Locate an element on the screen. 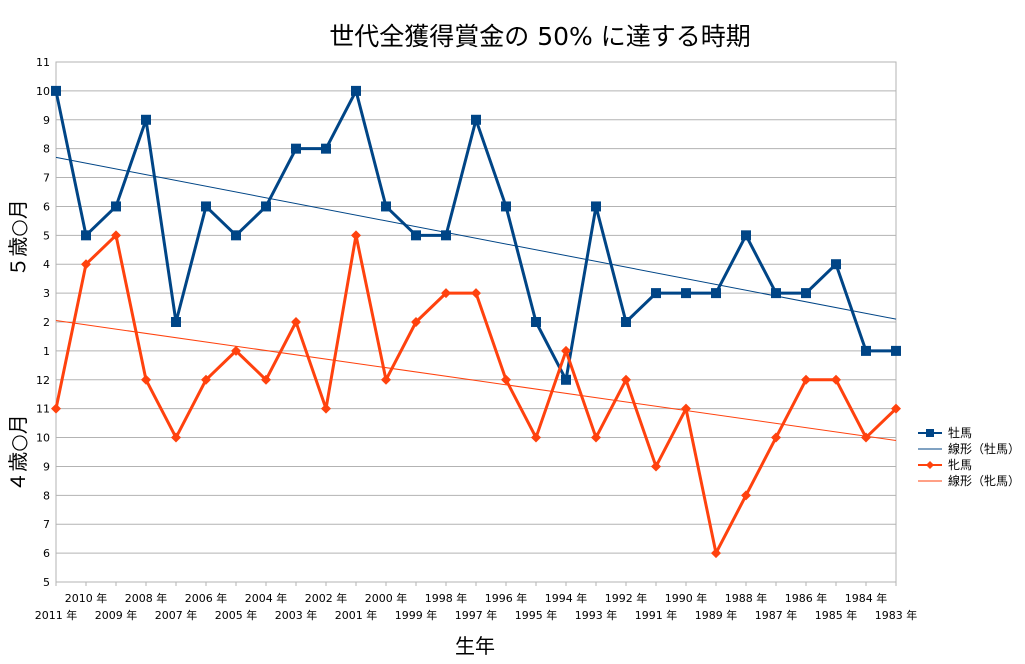 The image size is (1025, 664). x-tick-label: 1985 年 is located at coordinates (836, 615).